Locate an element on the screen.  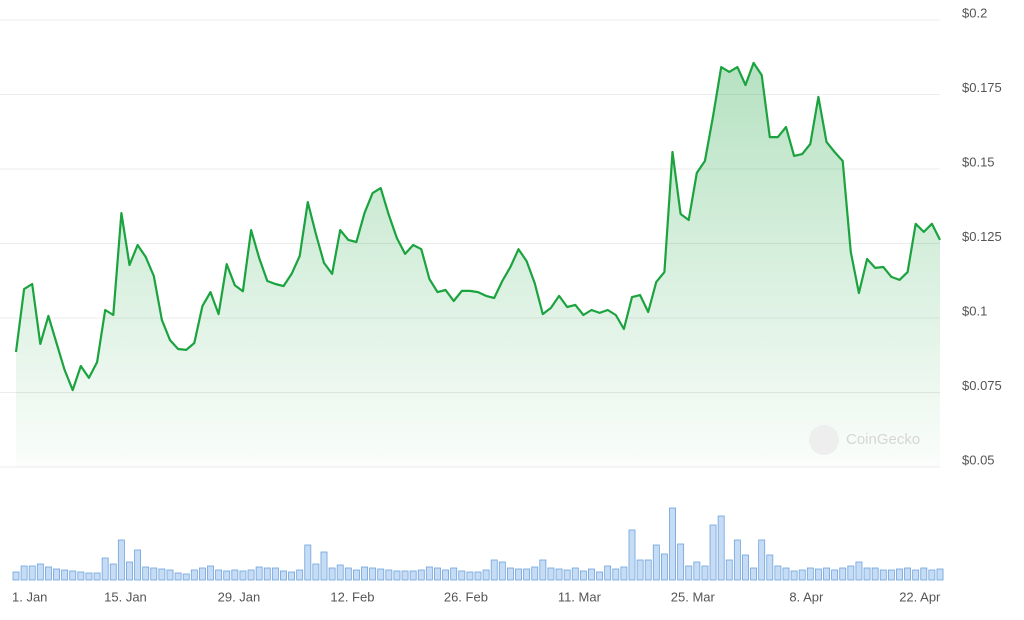
x-tick-label: 11. Mar is located at coordinates (580, 596).